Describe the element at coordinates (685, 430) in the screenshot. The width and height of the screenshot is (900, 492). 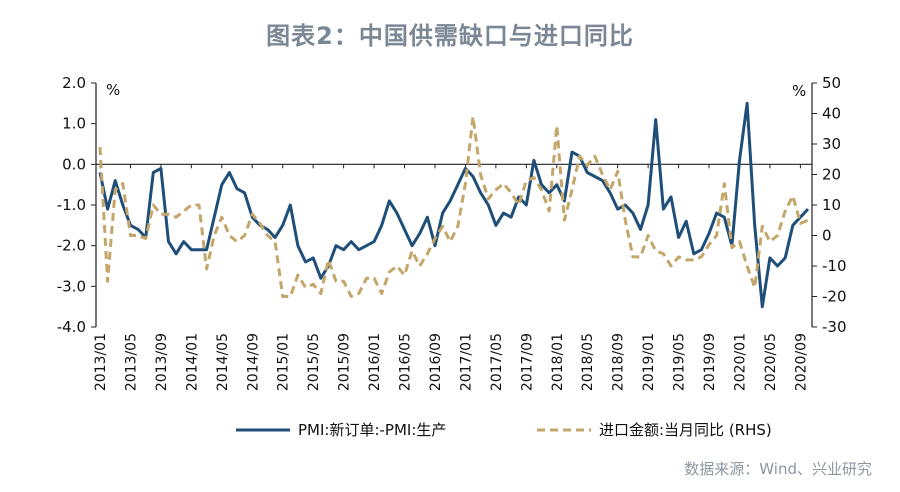
I see `legend-label-2: 进口金额:当月同比 (RHS)` at that location.